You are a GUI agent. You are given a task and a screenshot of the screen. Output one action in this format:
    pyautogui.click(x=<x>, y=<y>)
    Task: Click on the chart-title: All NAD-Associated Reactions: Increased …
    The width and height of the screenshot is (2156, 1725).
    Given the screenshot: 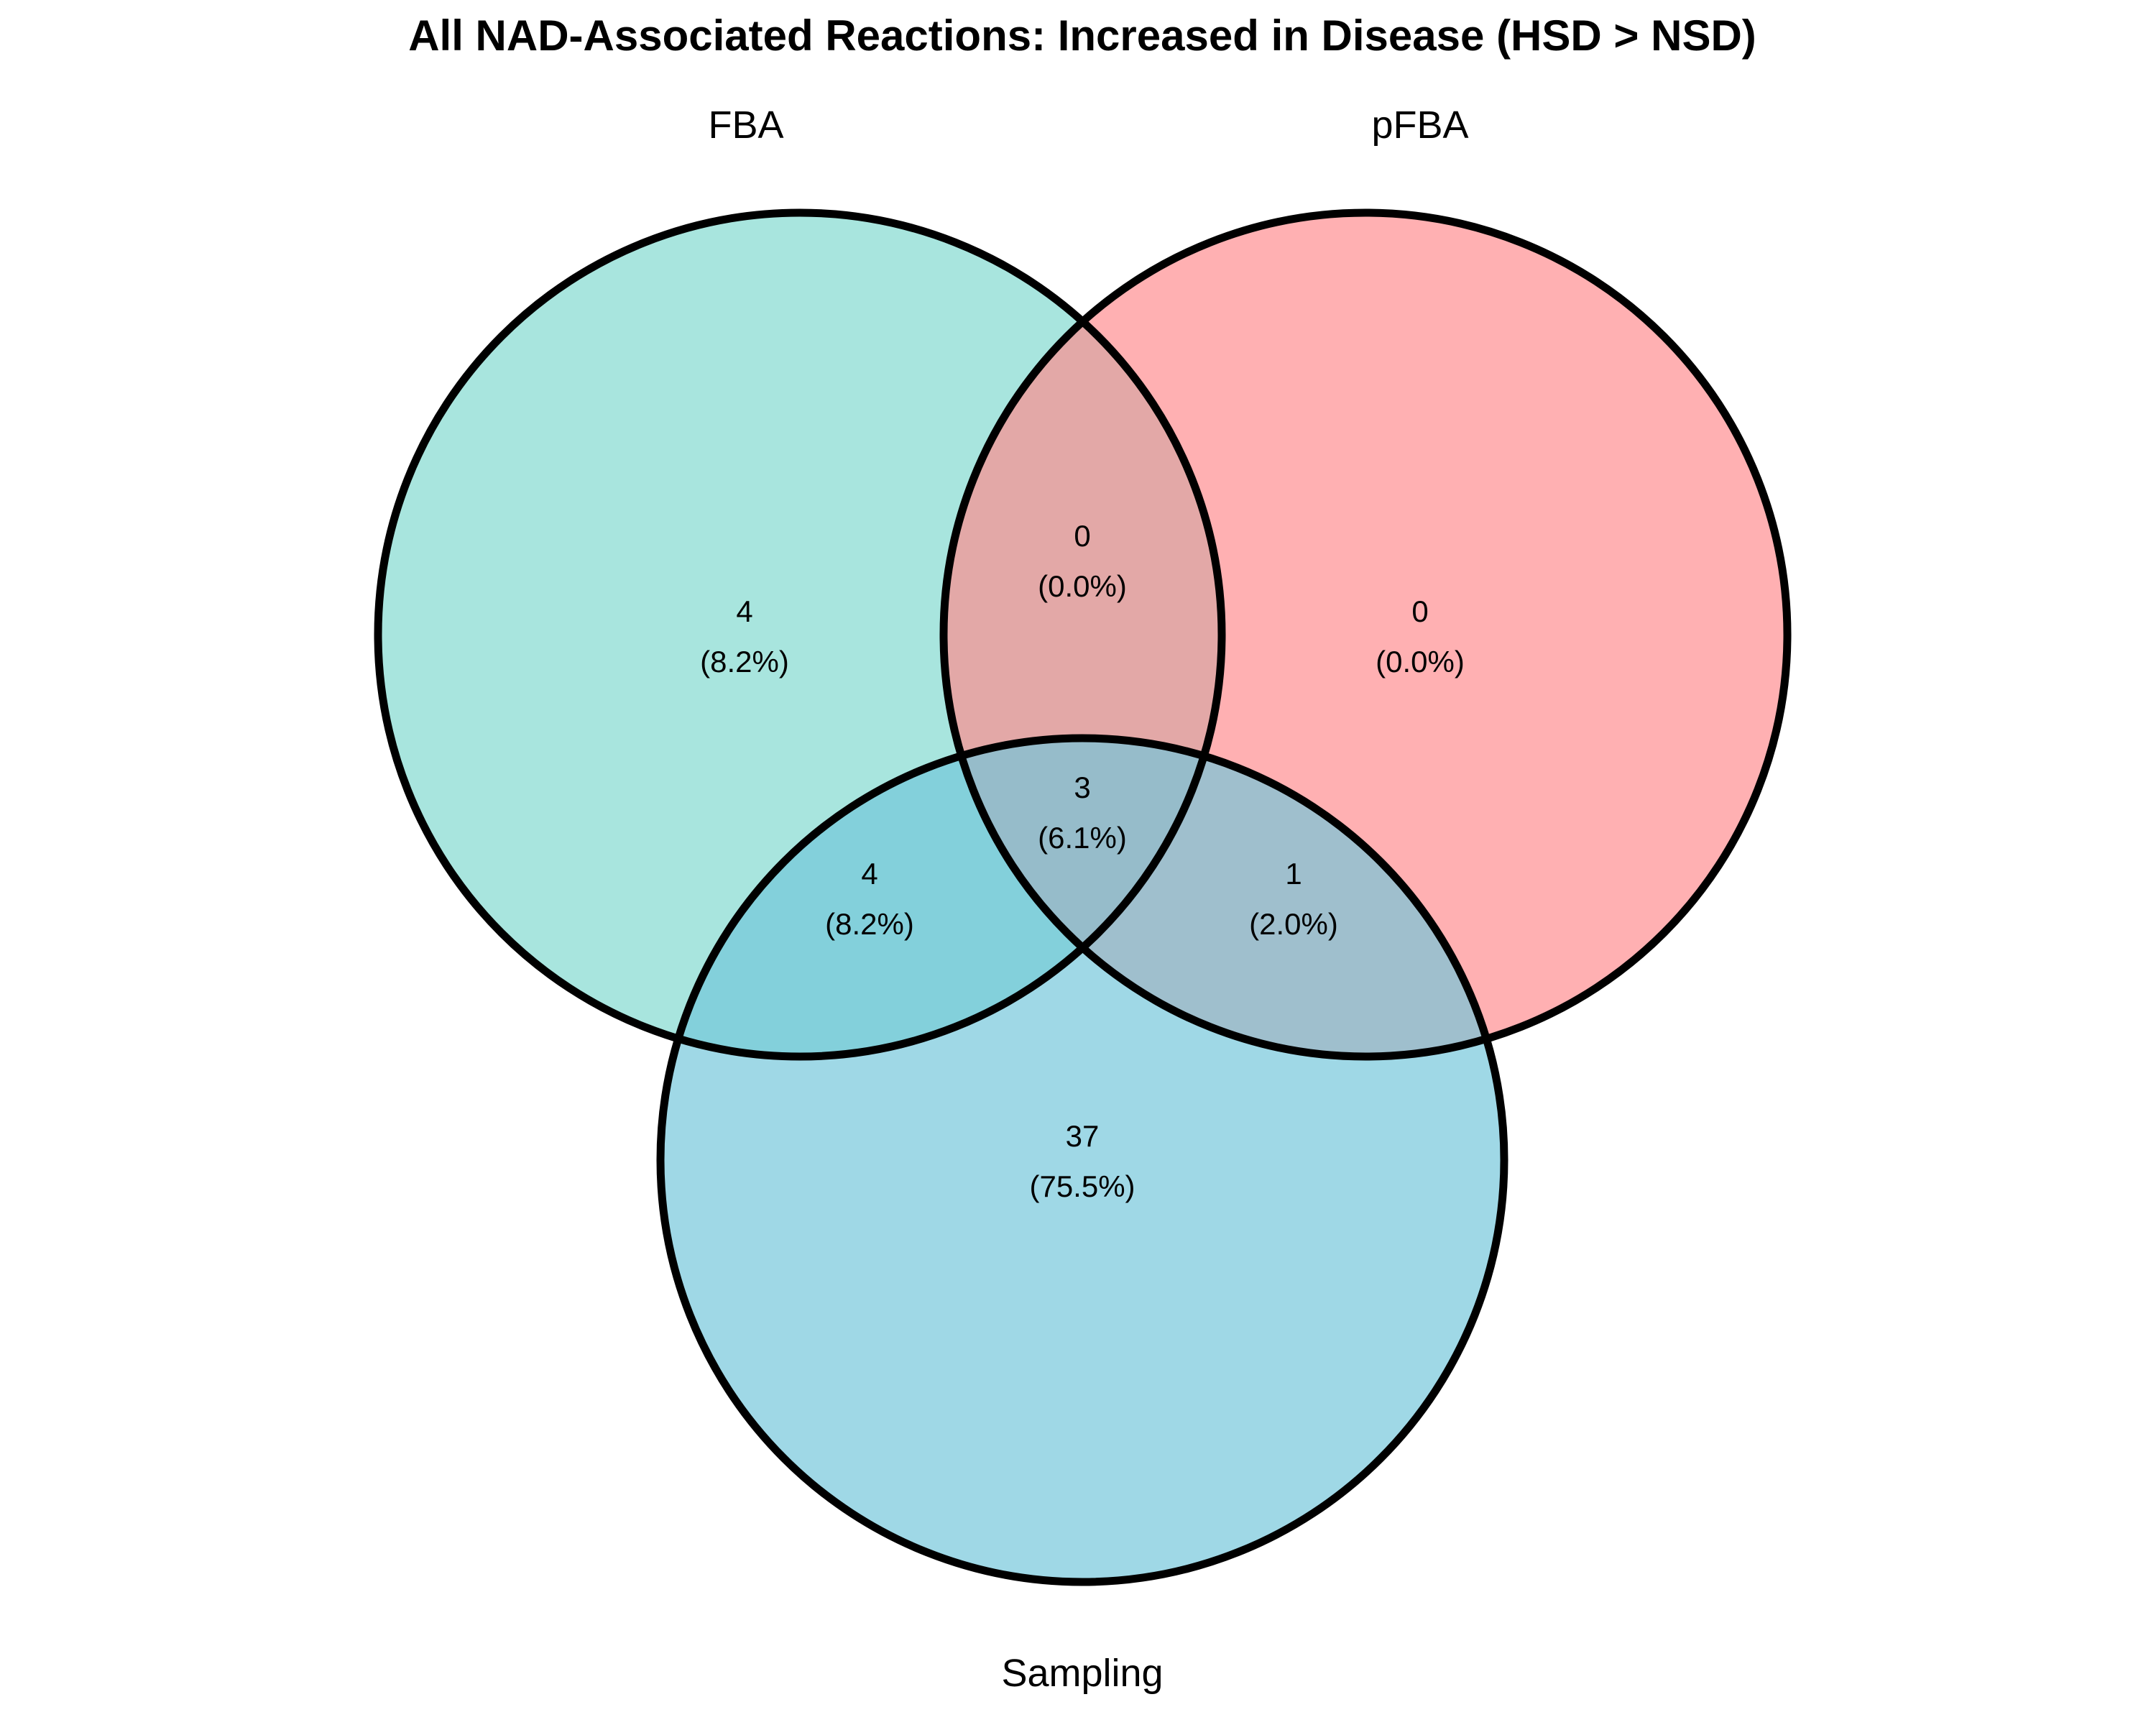 What is the action you would take?
    pyautogui.click(x=1082, y=36)
    